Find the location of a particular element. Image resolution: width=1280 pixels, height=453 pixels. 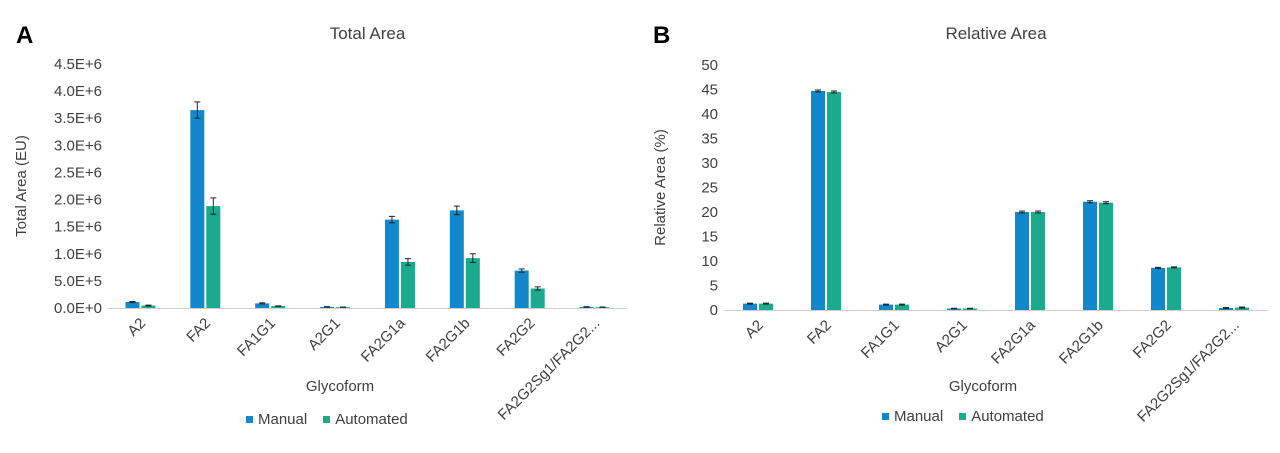

panel-letter-a: A is located at coordinates (25, 35).